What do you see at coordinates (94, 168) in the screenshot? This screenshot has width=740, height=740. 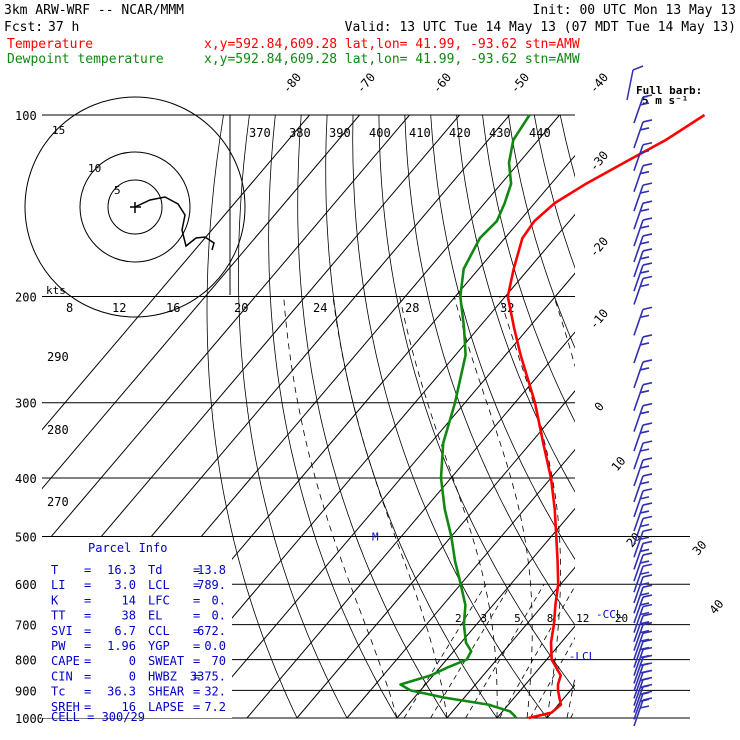 I see `hodograph-ring-label: 10` at bounding box center [94, 168].